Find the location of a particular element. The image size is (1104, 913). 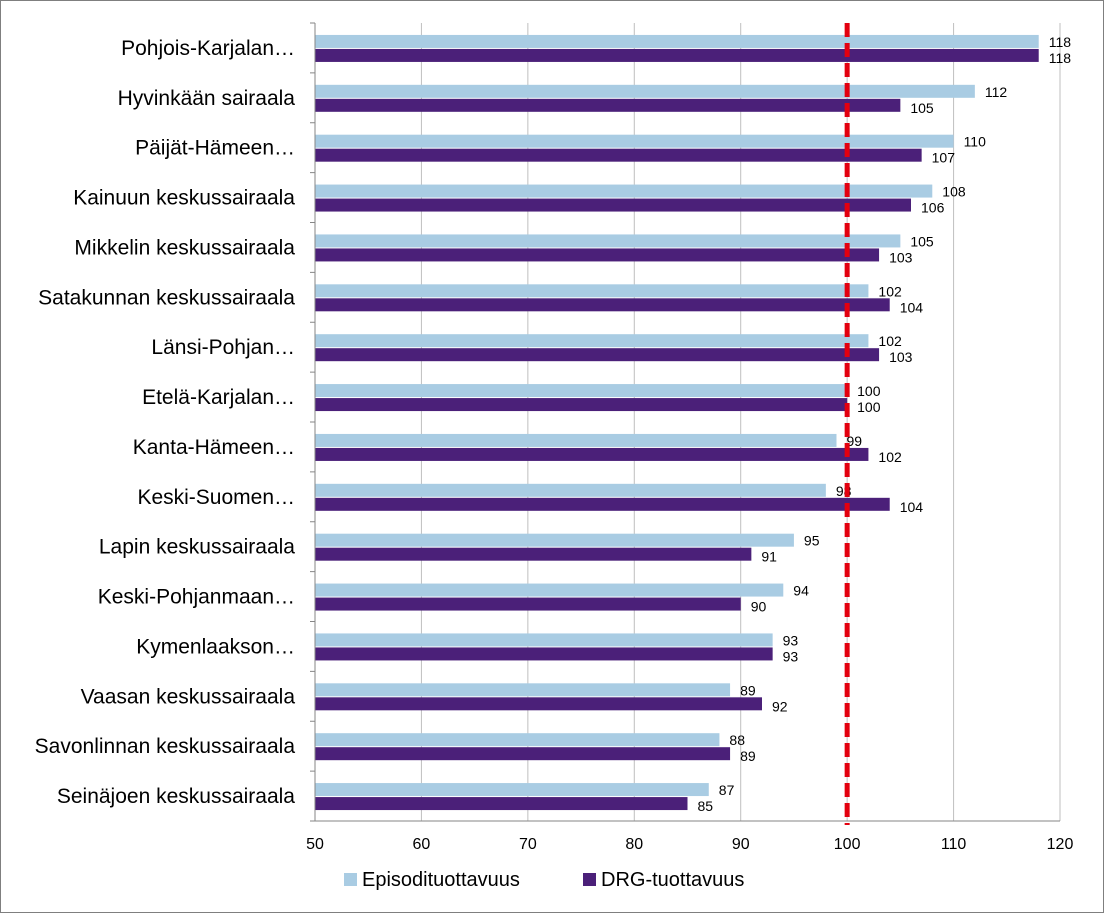

x-tick-label: 110 is located at coordinates (954, 844).